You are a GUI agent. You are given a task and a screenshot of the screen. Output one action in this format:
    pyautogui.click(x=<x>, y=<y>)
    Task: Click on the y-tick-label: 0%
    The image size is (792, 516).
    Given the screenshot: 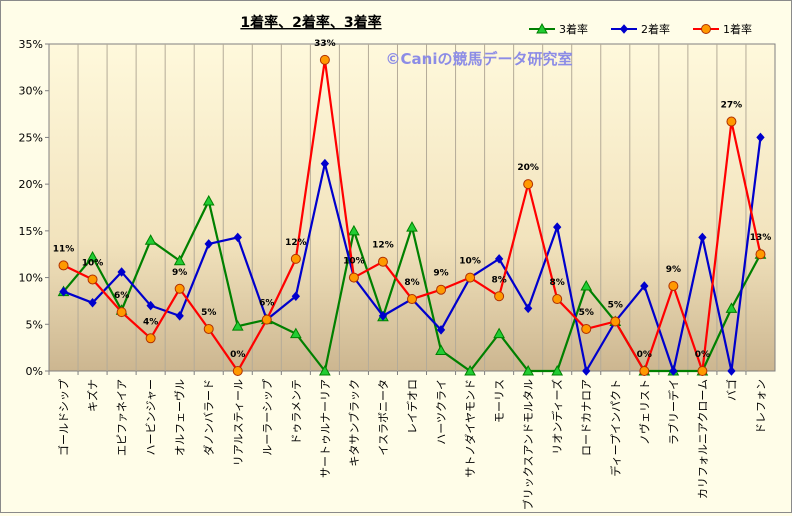 What is the action you would take?
    pyautogui.click(x=34, y=371)
    